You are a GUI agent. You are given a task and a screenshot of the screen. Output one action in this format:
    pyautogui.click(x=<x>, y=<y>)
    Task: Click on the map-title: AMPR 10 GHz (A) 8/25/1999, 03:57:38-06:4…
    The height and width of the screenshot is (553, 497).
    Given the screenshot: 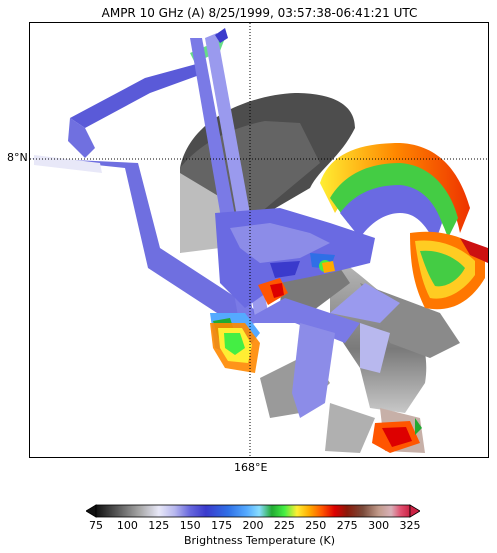 What is the action you would take?
    pyautogui.click(x=259, y=13)
    